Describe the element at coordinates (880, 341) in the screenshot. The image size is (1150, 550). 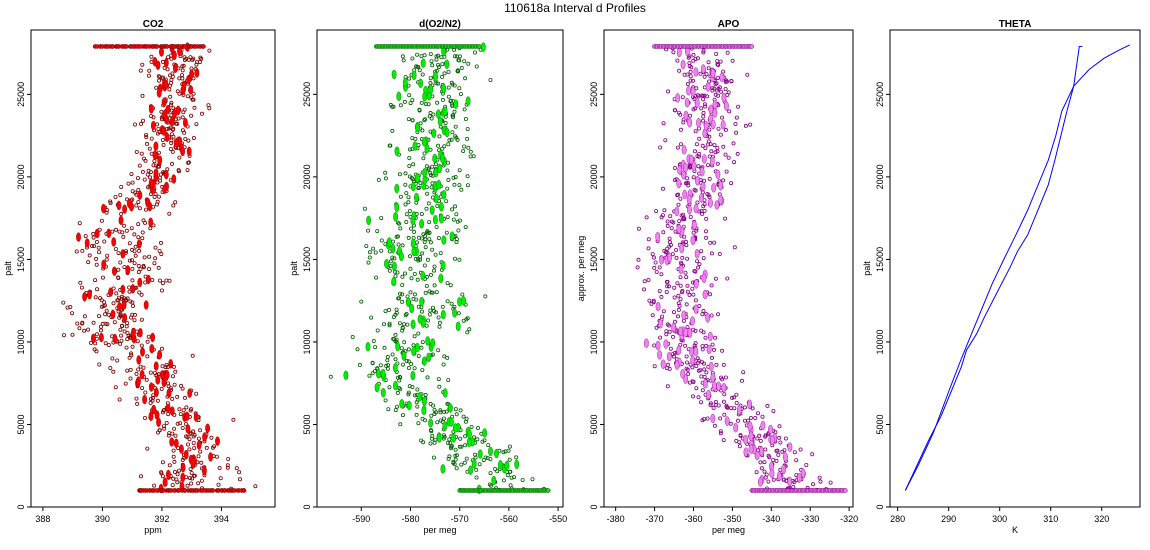
I see `y-tick-label: 10000` at that location.